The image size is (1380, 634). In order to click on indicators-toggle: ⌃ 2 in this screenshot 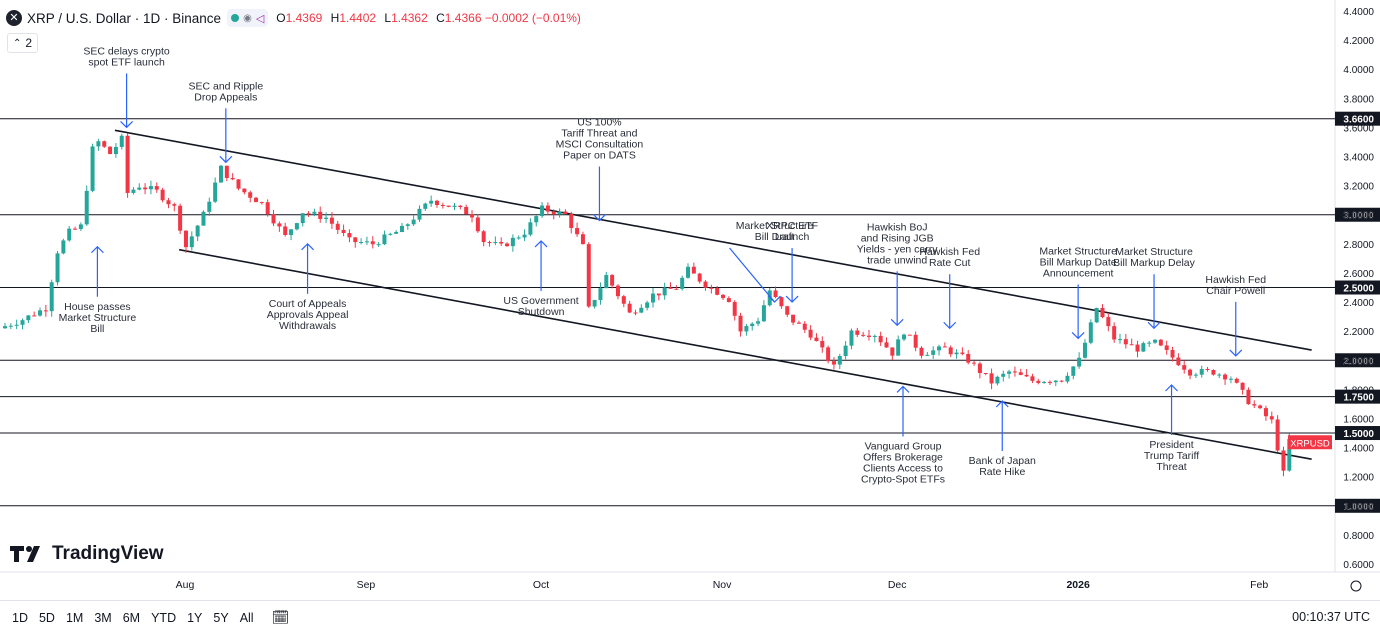, I will do `click(23, 43)`.